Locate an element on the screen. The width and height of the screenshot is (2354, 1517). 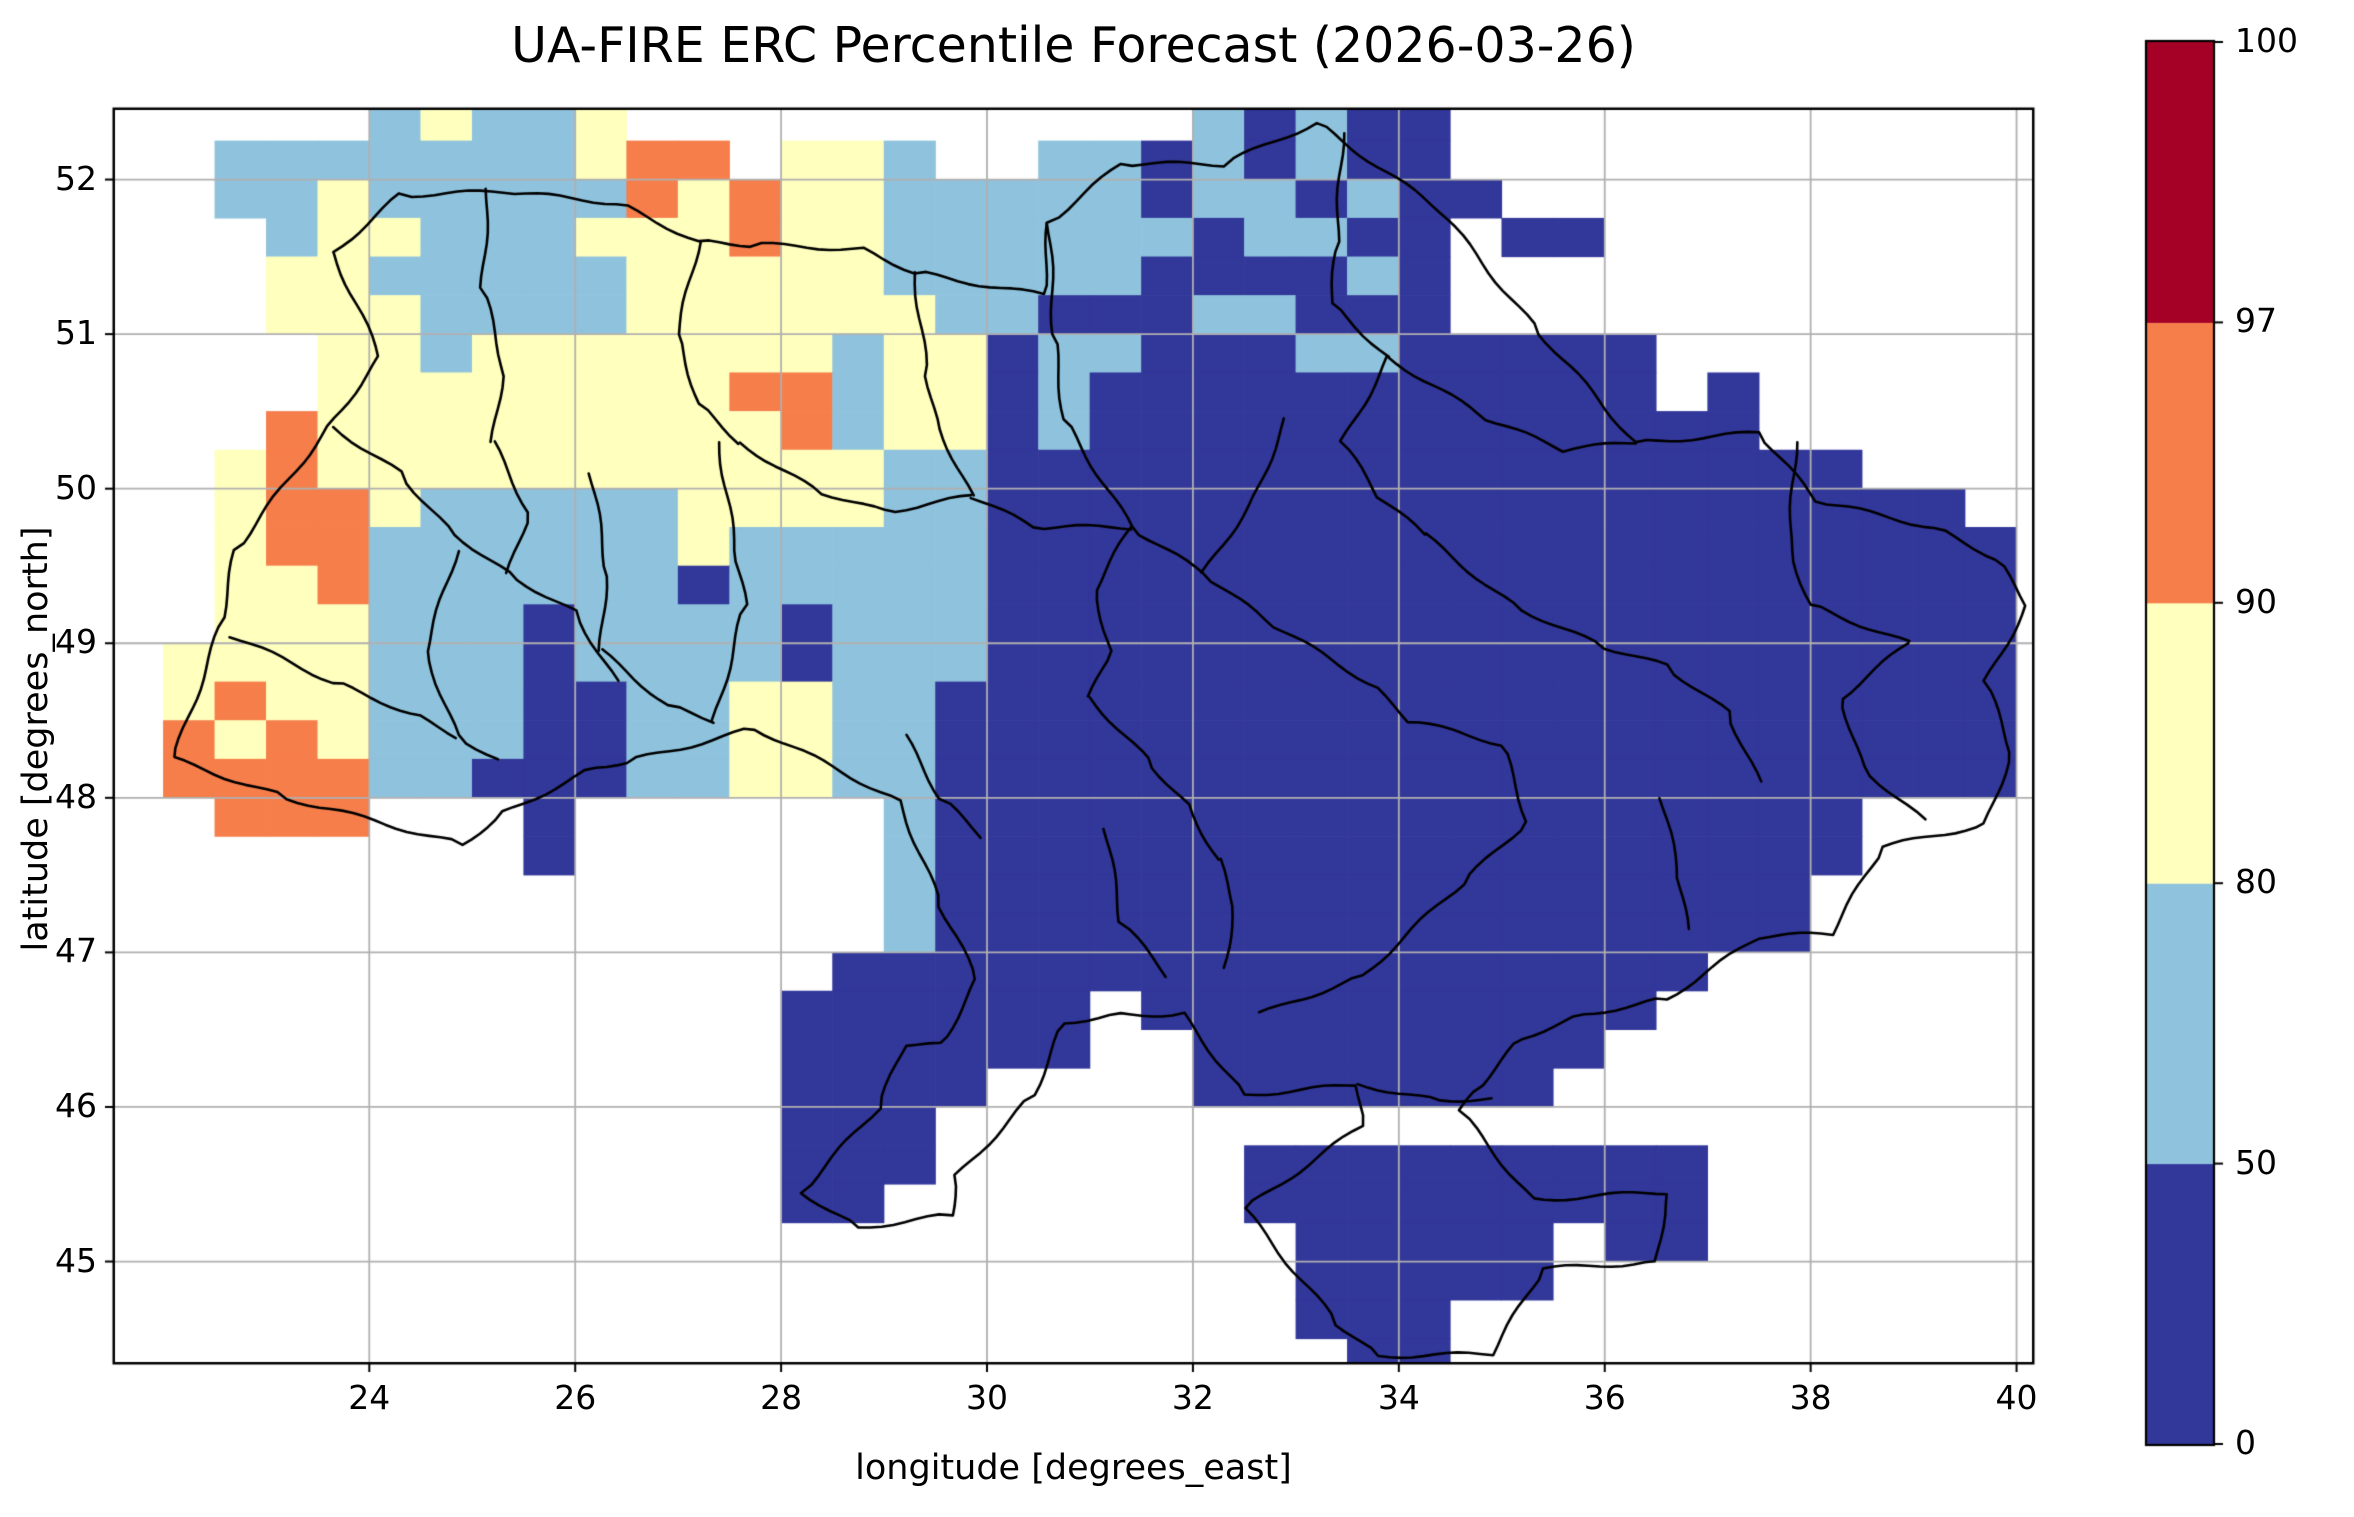
y-tick-51: 51 is located at coordinates (76, 333).